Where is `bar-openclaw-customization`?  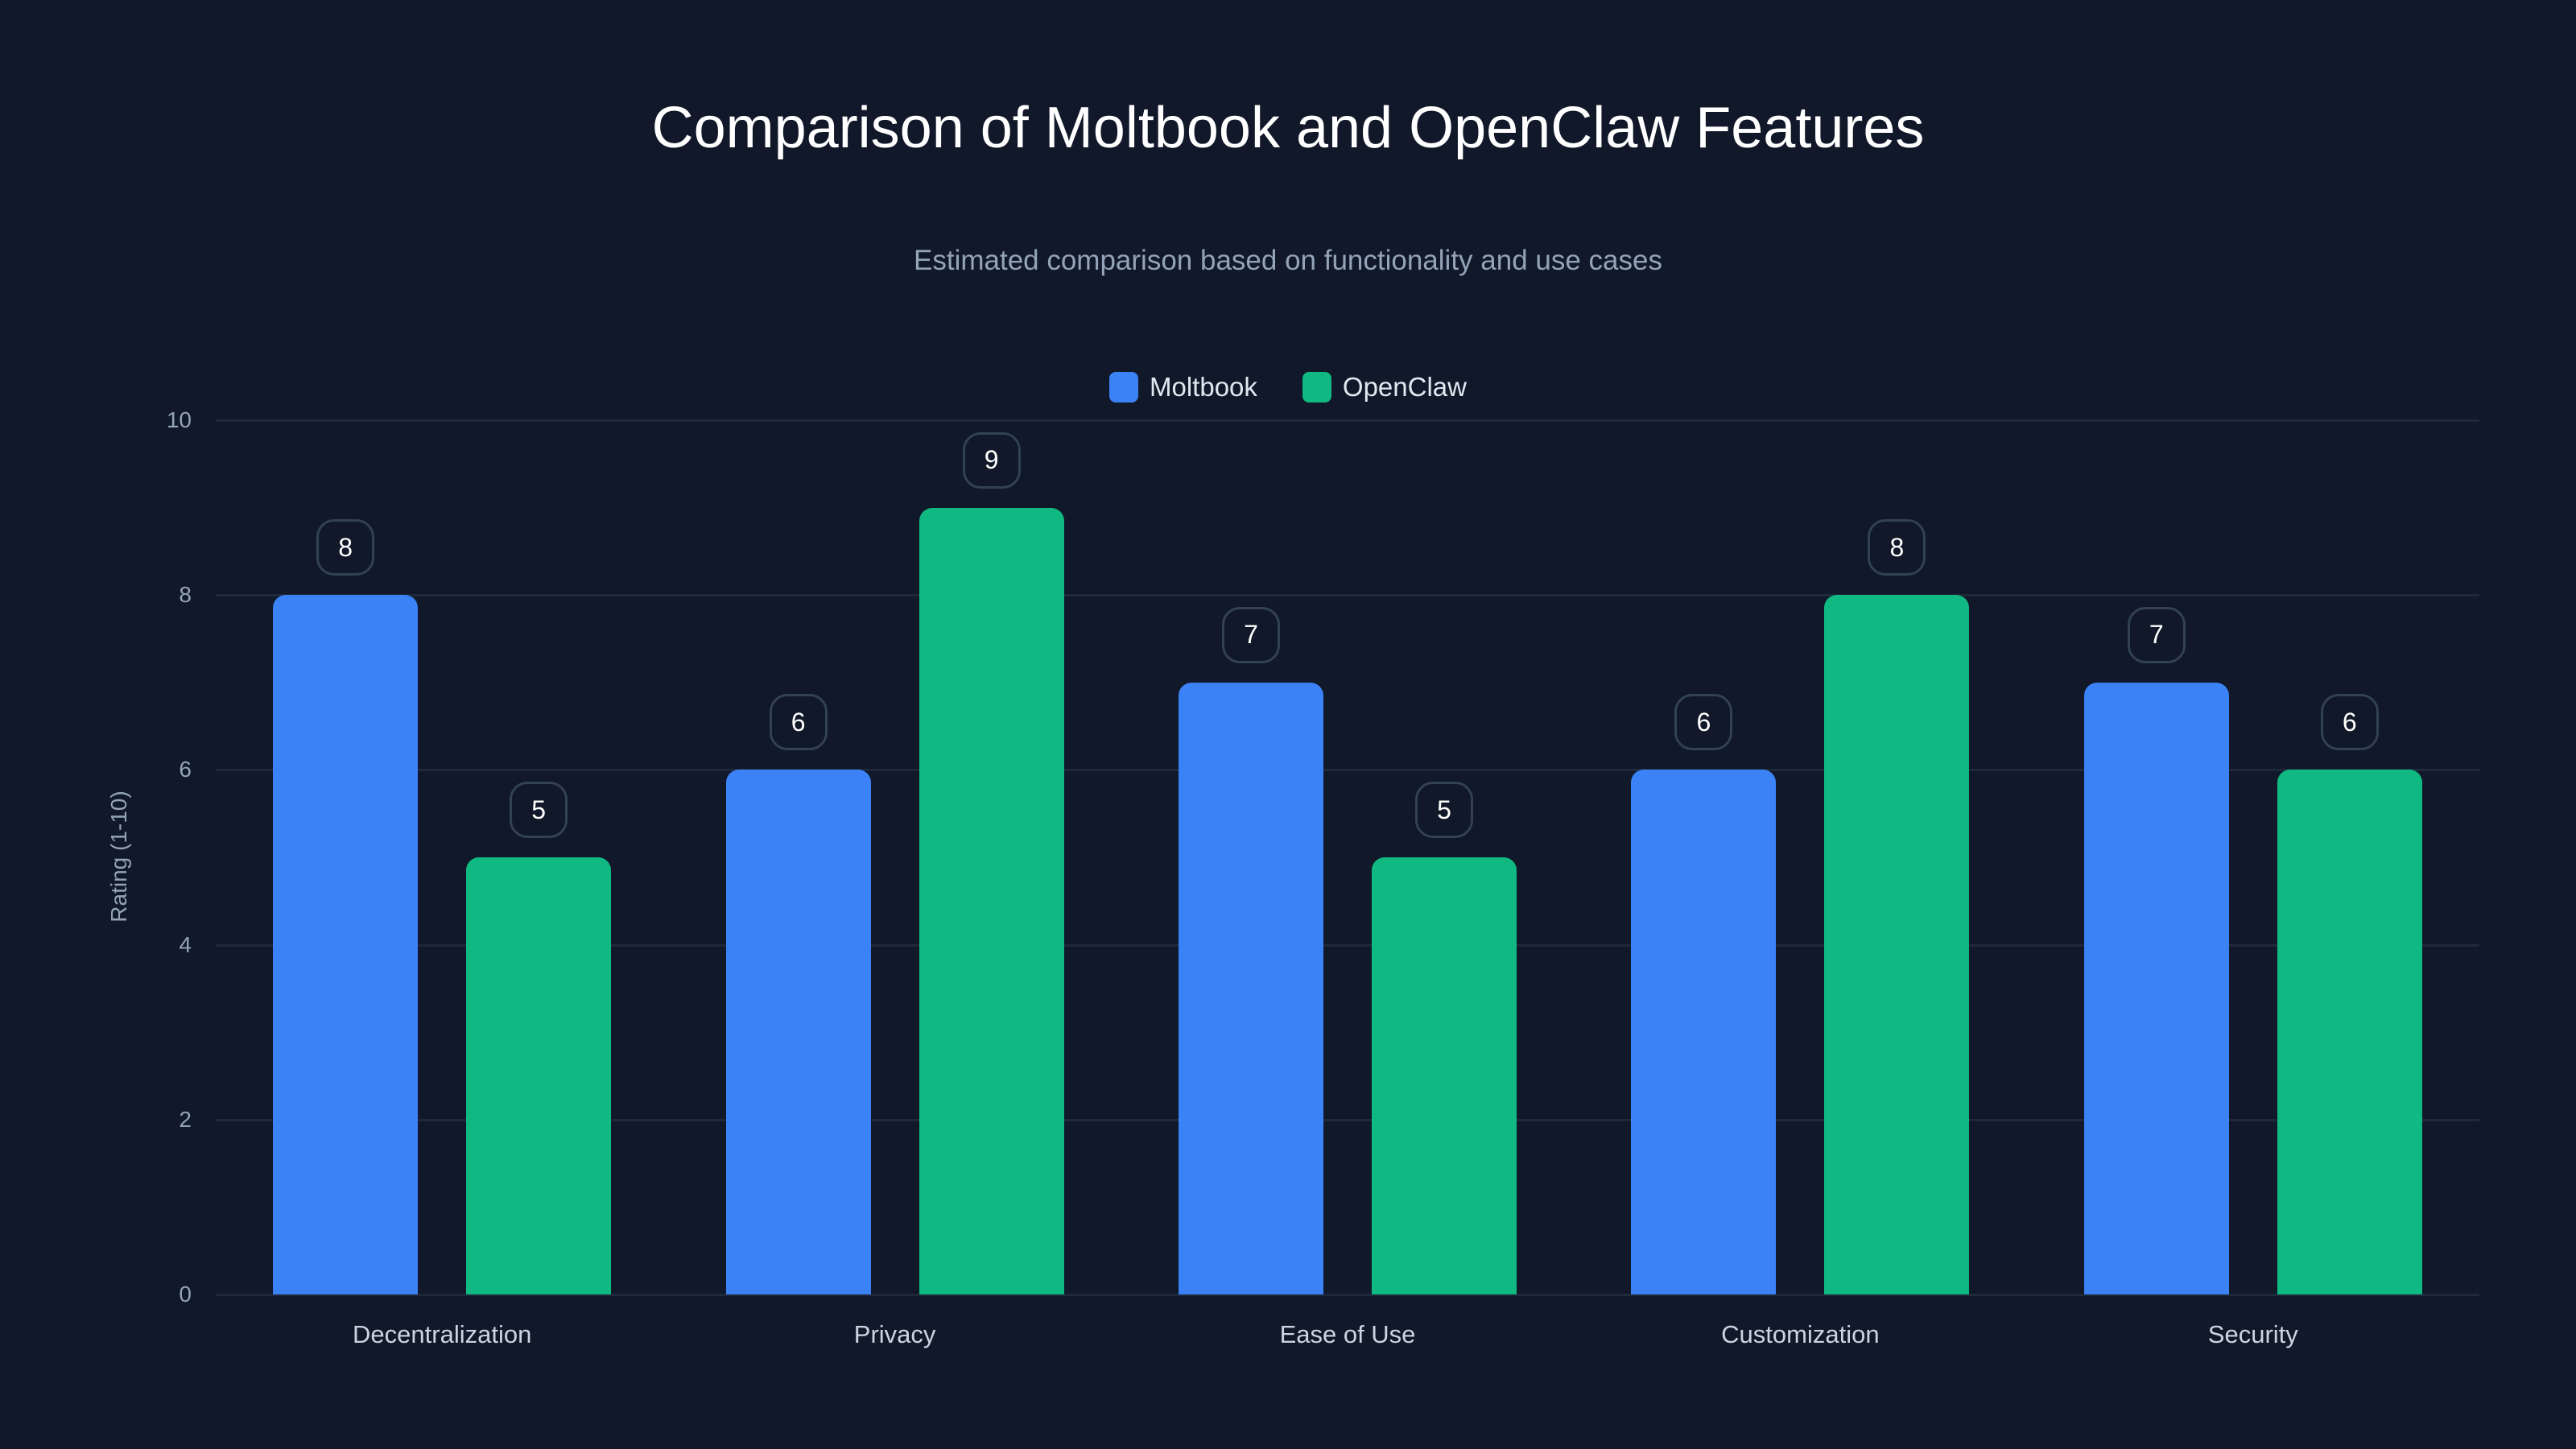
bar-openclaw-customization is located at coordinates (1897, 944).